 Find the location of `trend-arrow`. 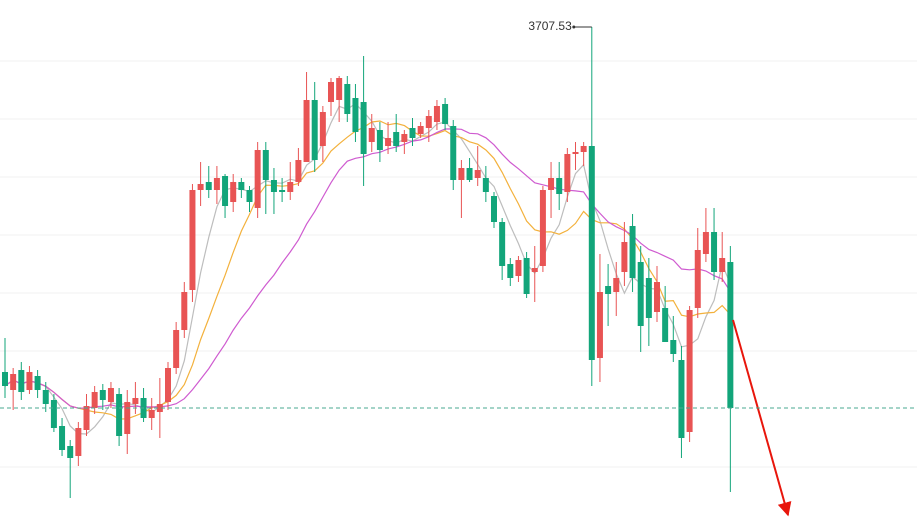

trend-arrow is located at coordinates (762, 418).